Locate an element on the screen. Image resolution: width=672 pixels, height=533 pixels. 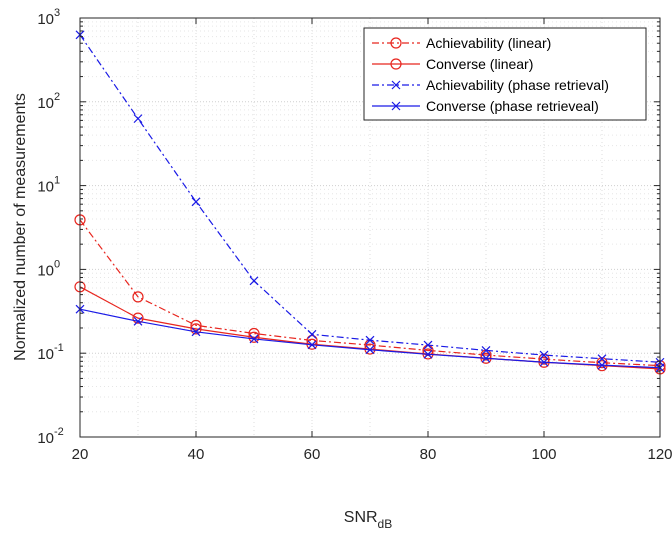
y-tick-exponent-label: 1 is located at coordinates (57, 181).